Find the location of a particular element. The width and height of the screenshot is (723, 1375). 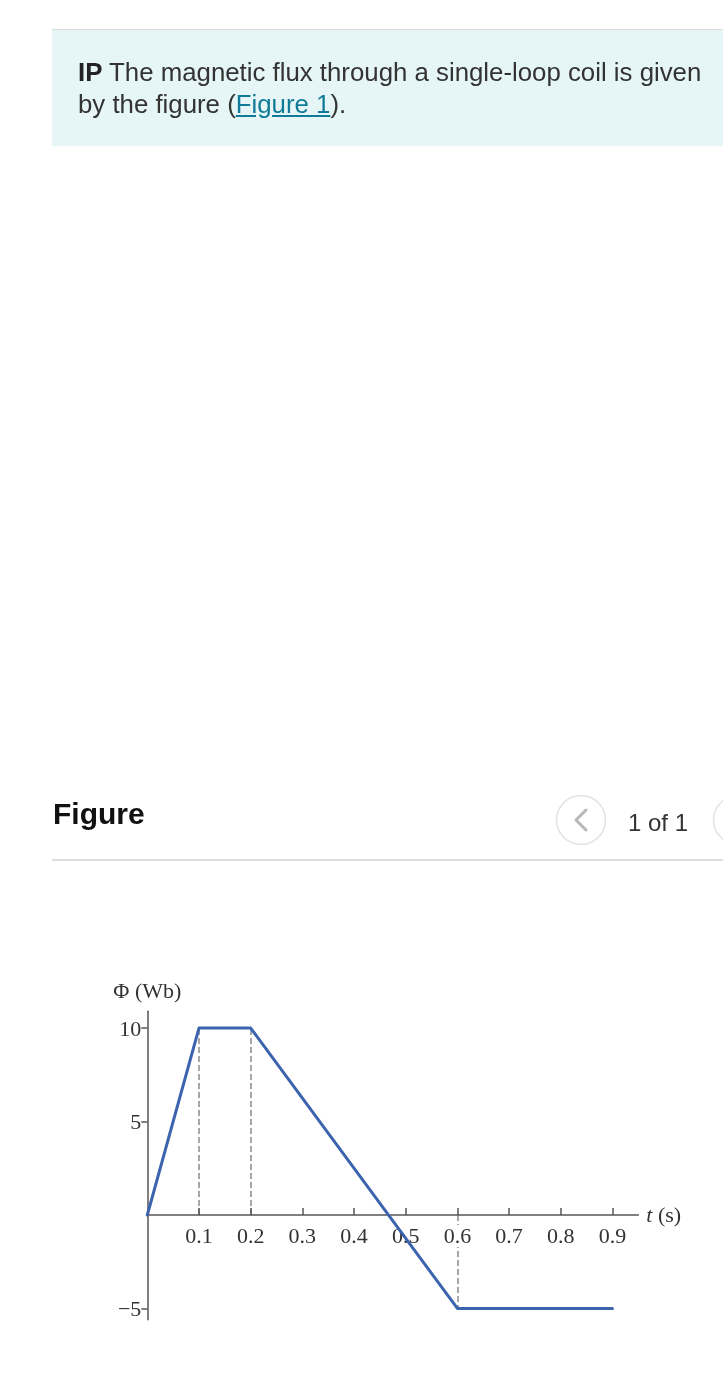

x-tick-label: 0.1 is located at coordinates (199, 1236).